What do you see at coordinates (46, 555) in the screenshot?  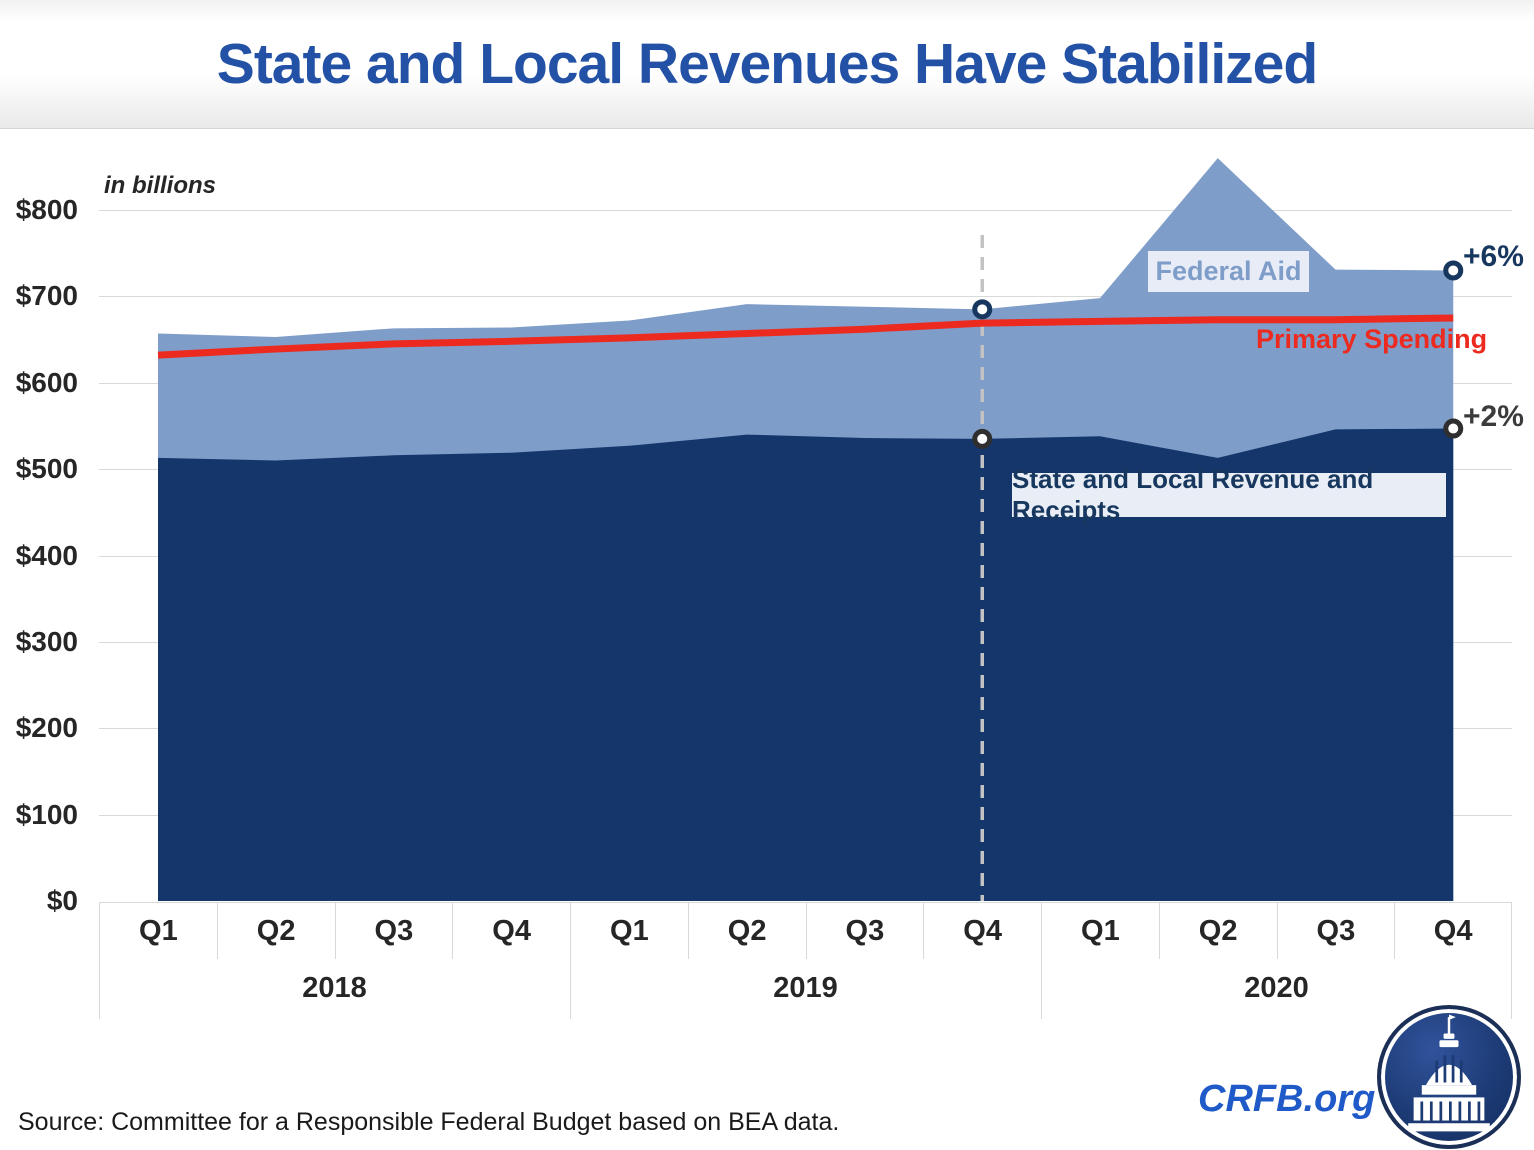 I see `y-axis-tick-label: $400` at bounding box center [46, 555].